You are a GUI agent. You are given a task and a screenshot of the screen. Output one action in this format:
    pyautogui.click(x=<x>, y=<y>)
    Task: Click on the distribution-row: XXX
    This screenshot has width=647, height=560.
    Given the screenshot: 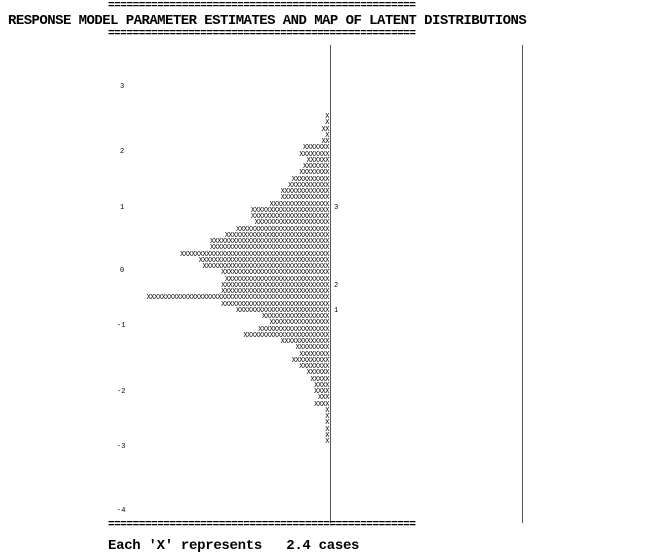 What is the action you would take?
    pyautogui.click(x=323, y=398)
    